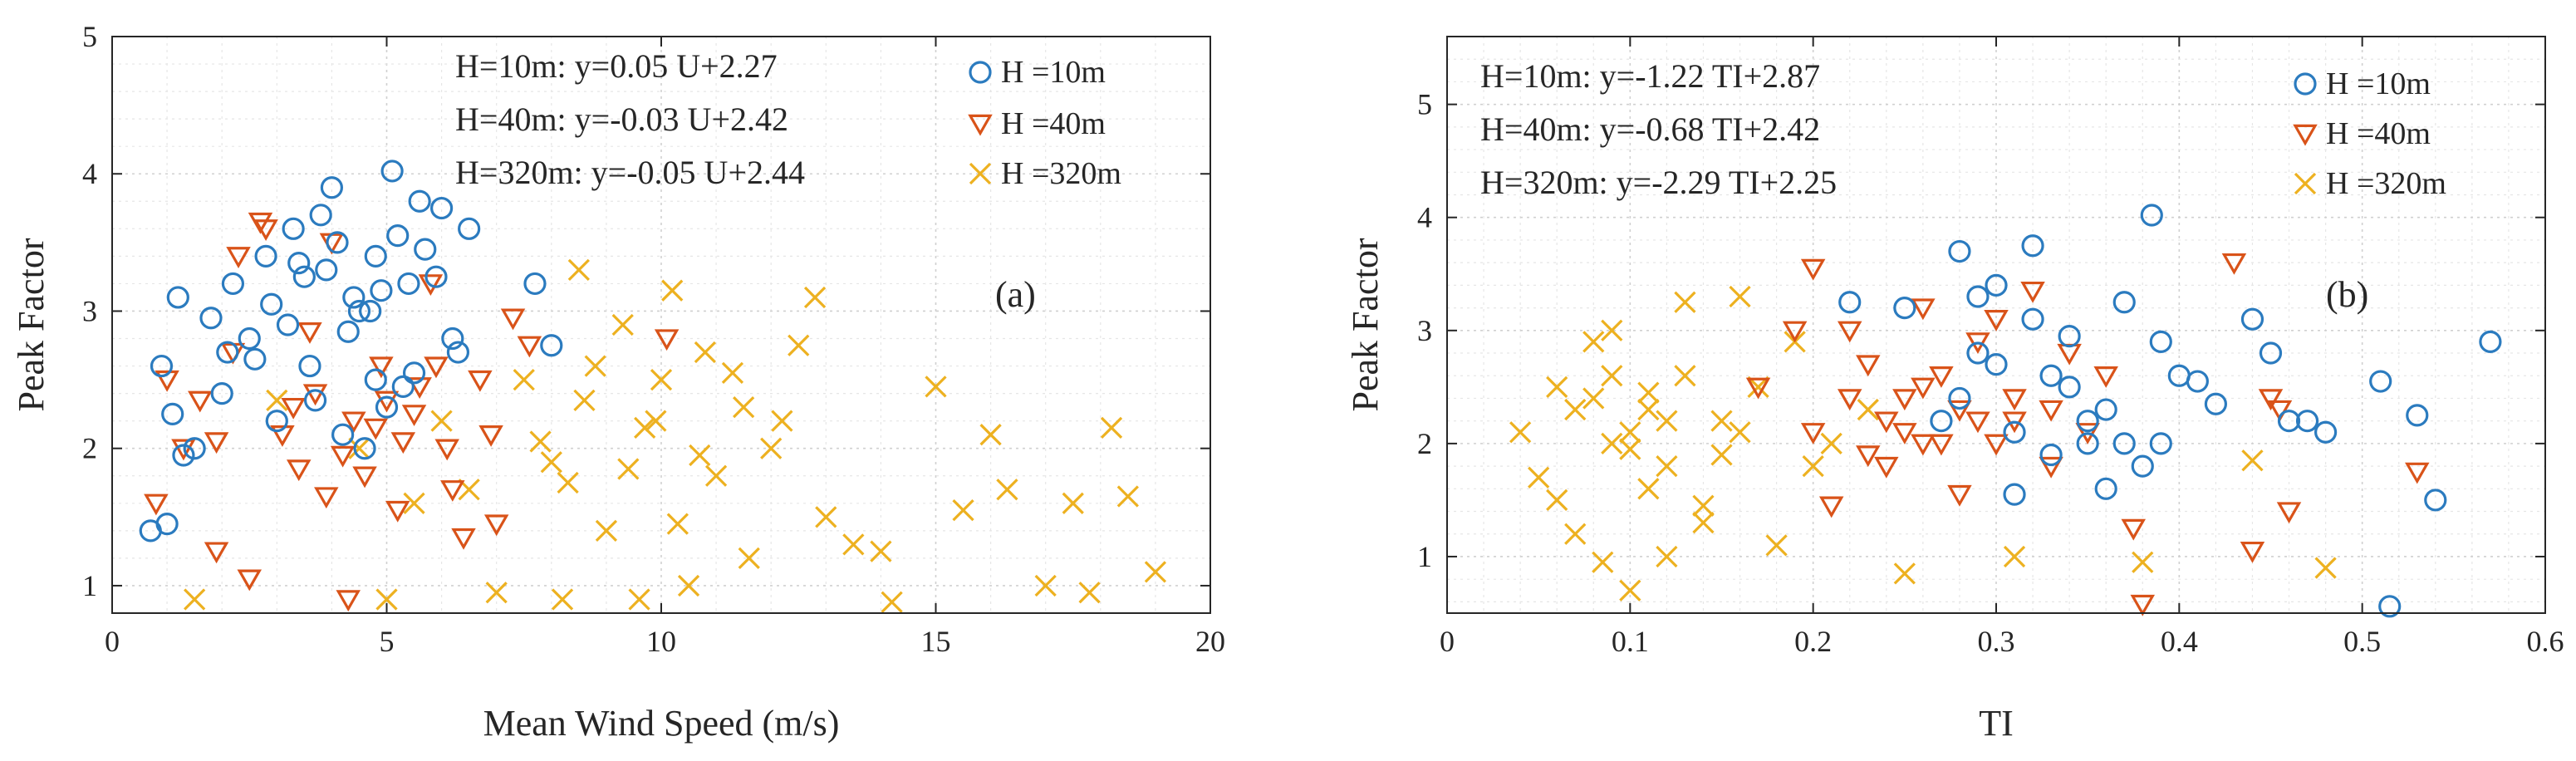  I want to click on x-tick-label: 0.6, so click(2545, 641).